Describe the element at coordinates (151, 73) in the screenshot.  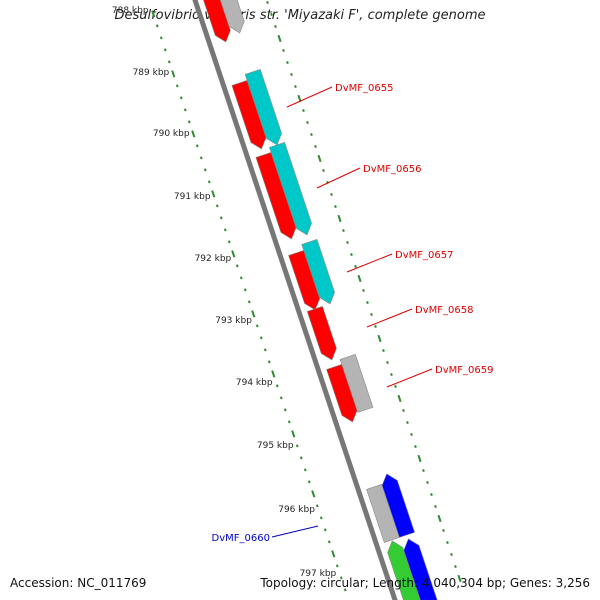
I see `kbp-label: 789 kbp` at that location.